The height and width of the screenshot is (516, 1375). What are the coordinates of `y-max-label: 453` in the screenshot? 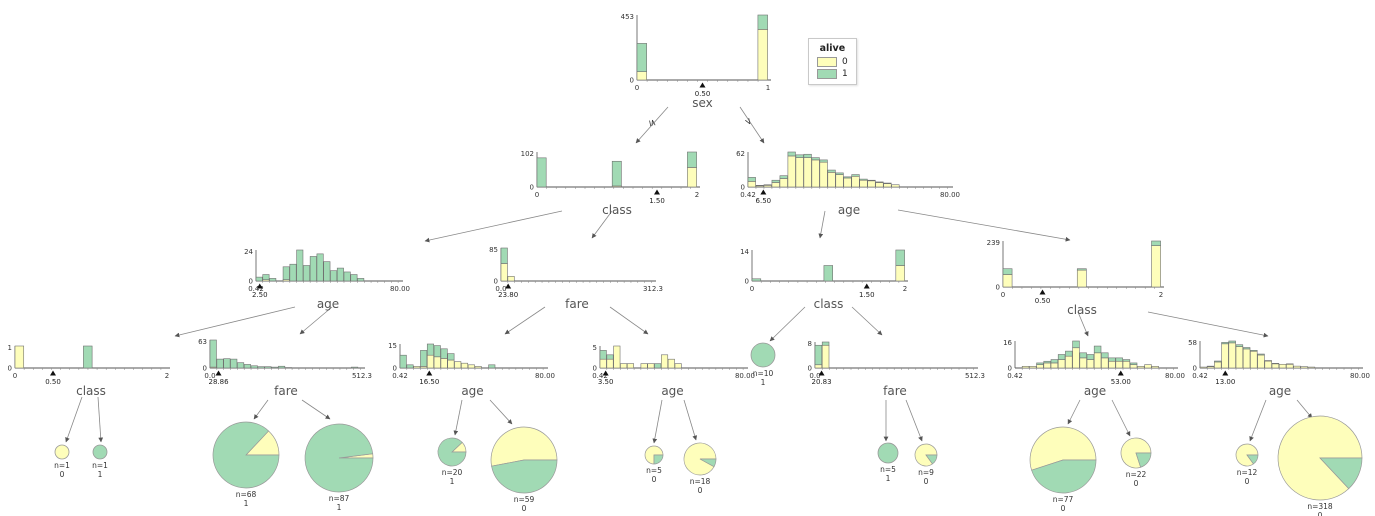 It's located at (627, 17).